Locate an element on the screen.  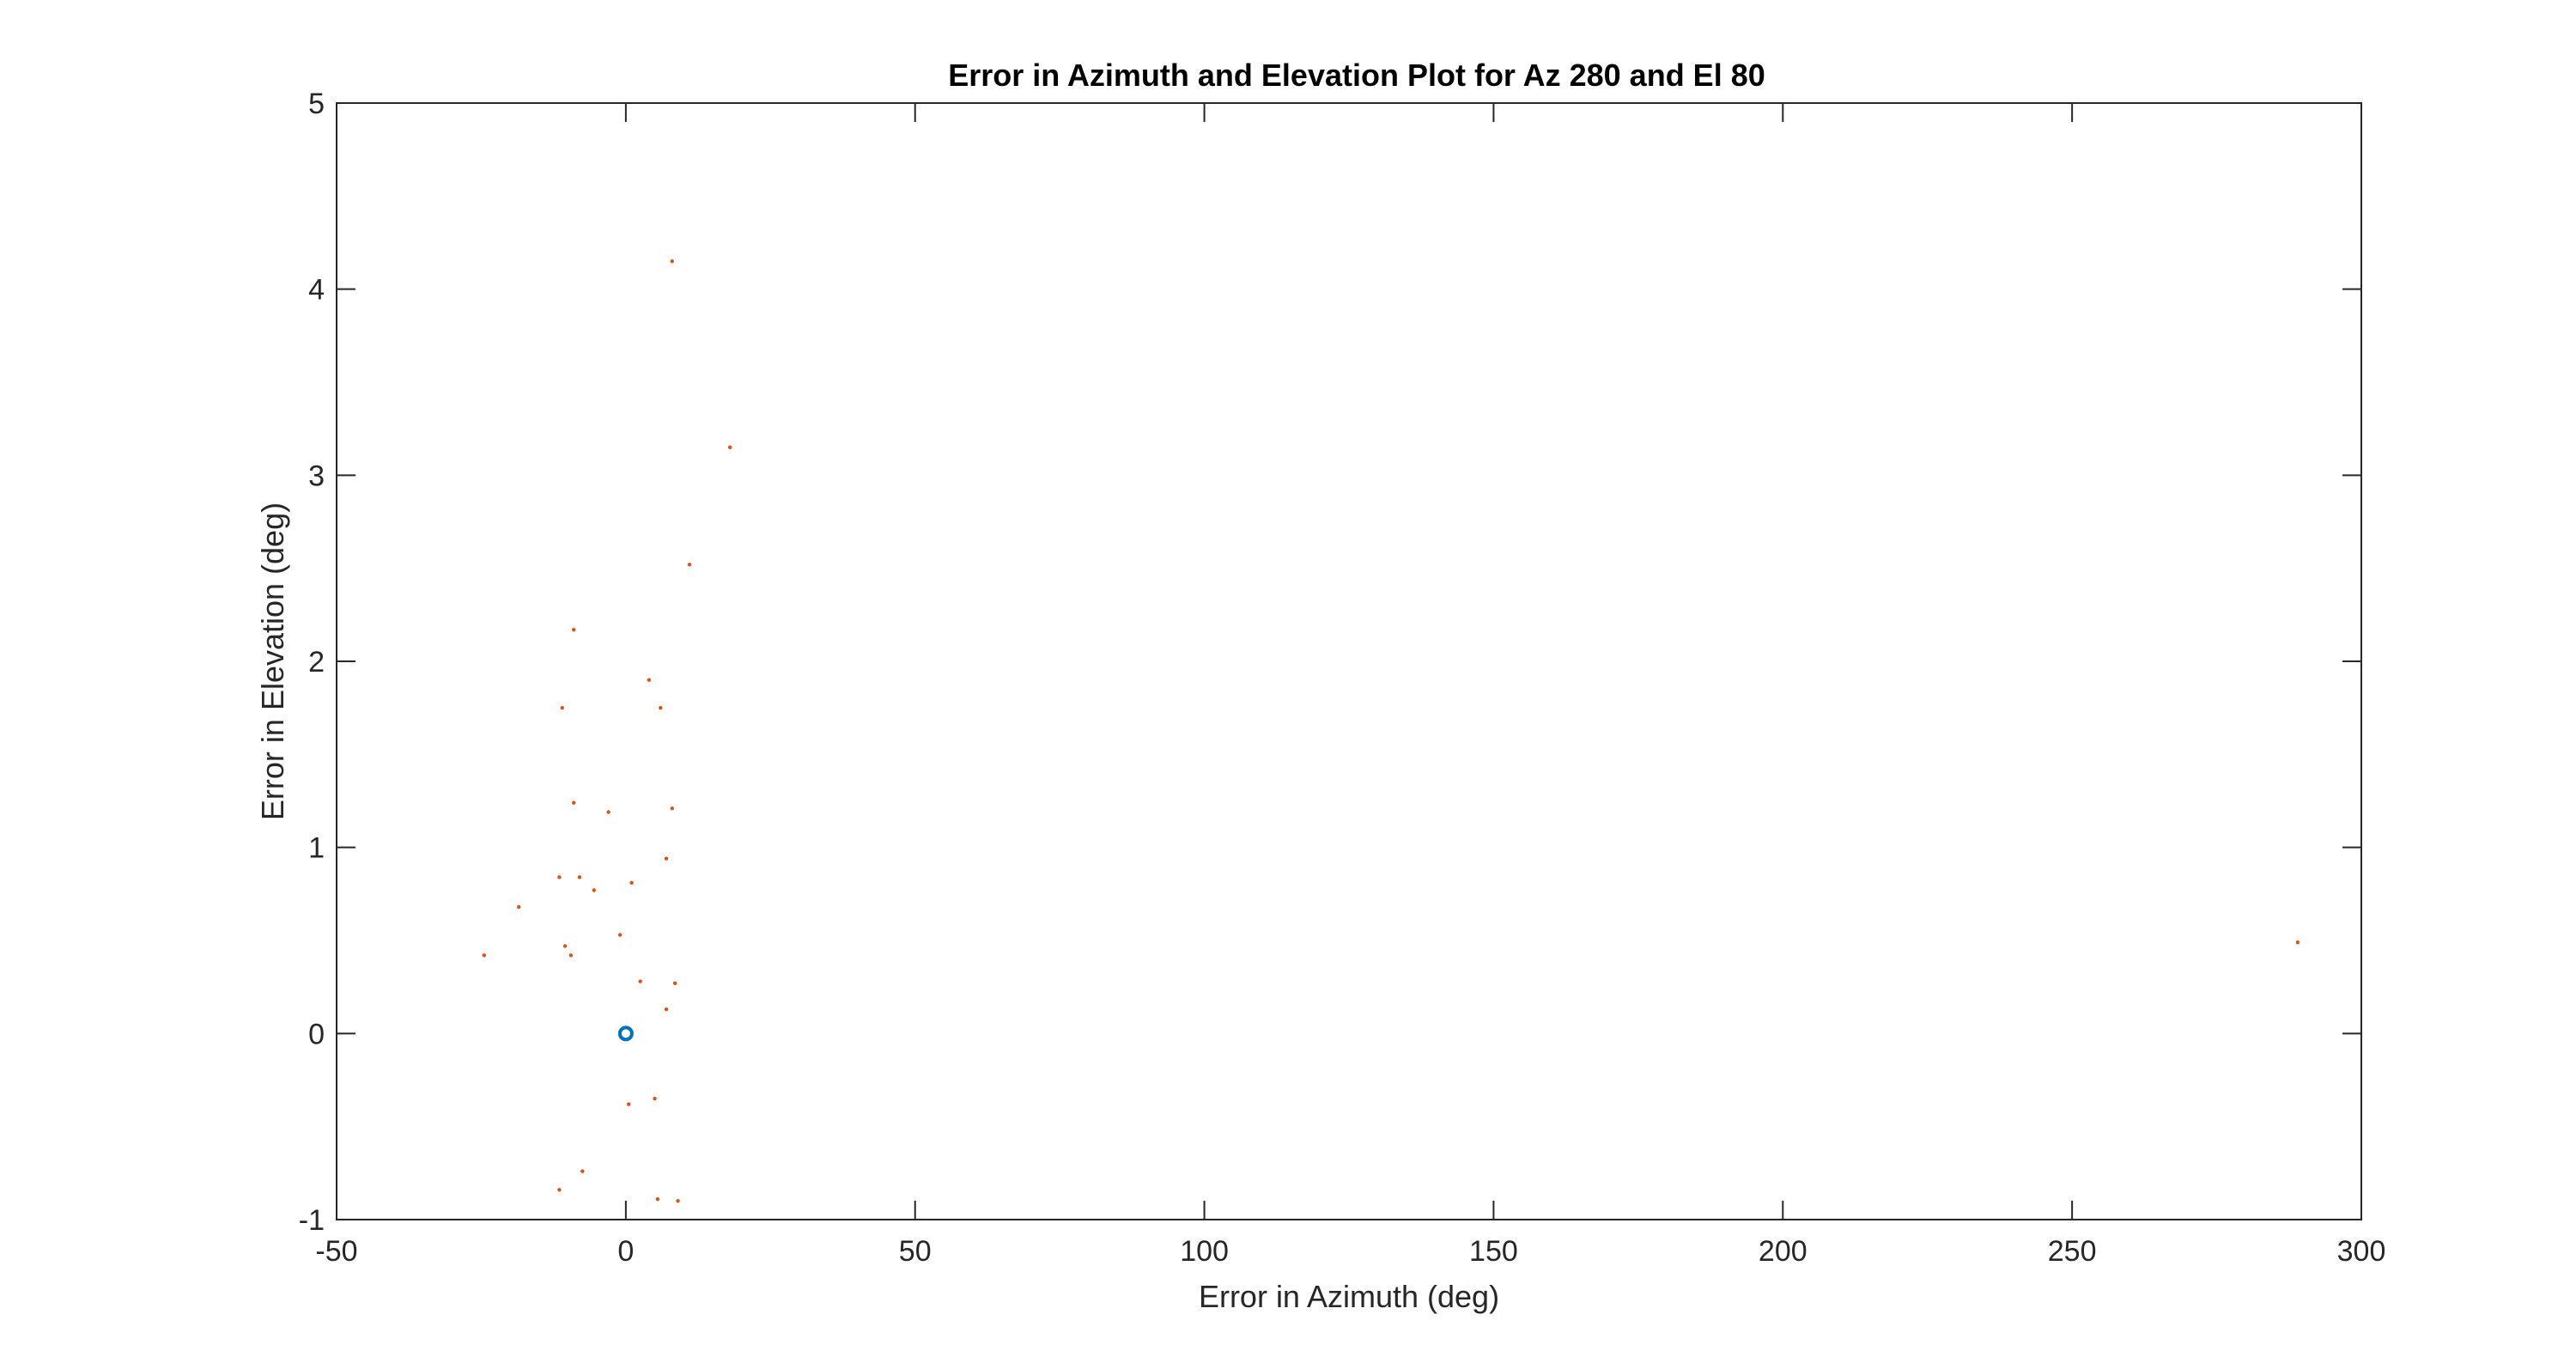
y-axis-label: Error in Elevation (deg) is located at coordinates (272, 661).